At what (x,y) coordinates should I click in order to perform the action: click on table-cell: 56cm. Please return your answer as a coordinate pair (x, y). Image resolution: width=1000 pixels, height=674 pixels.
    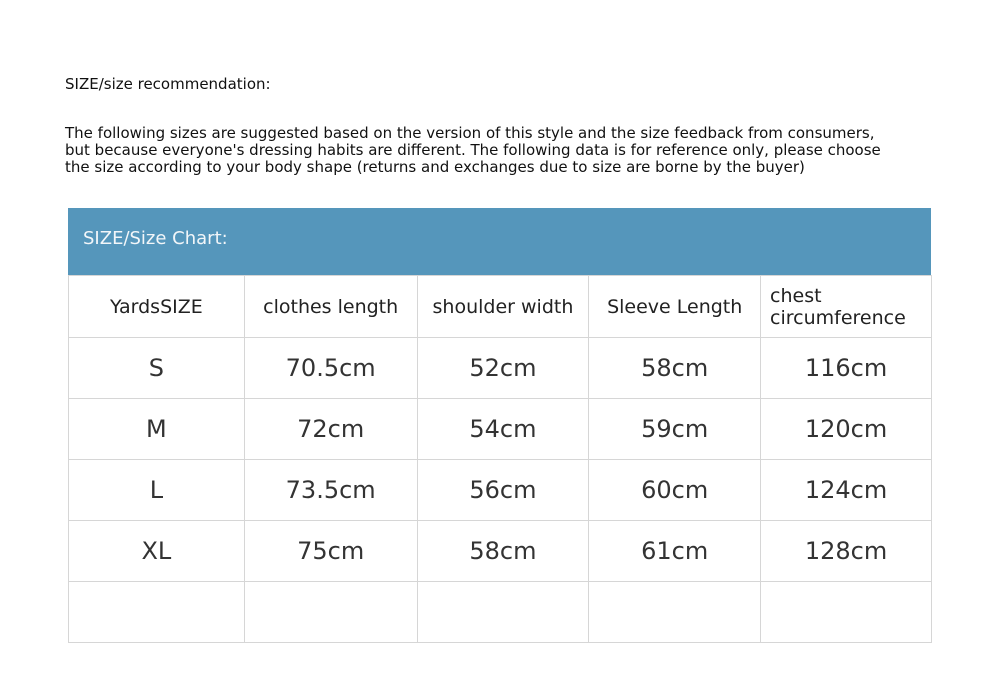
    Looking at the image, I should click on (503, 490).